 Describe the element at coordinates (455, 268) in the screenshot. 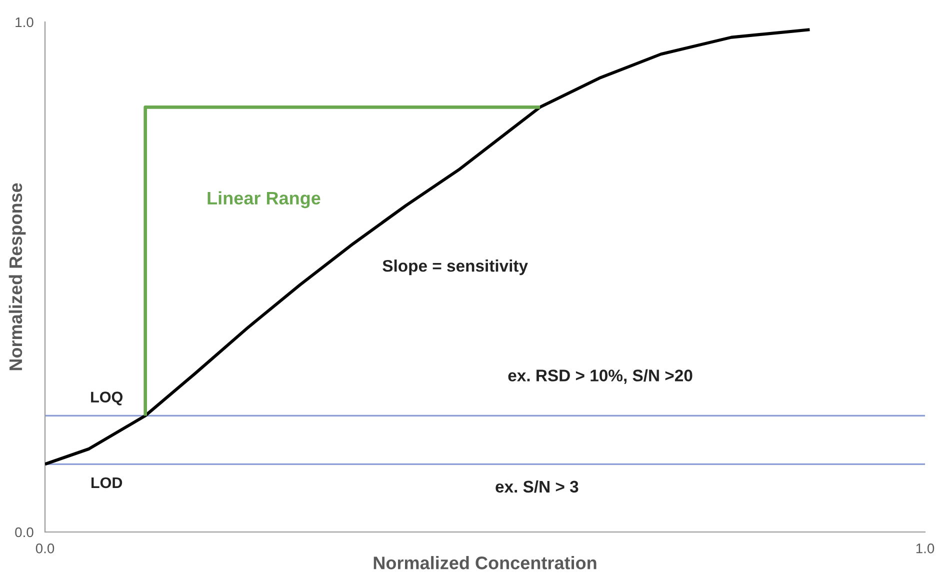

I see `annotation: Slope = sensitivity` at that location.